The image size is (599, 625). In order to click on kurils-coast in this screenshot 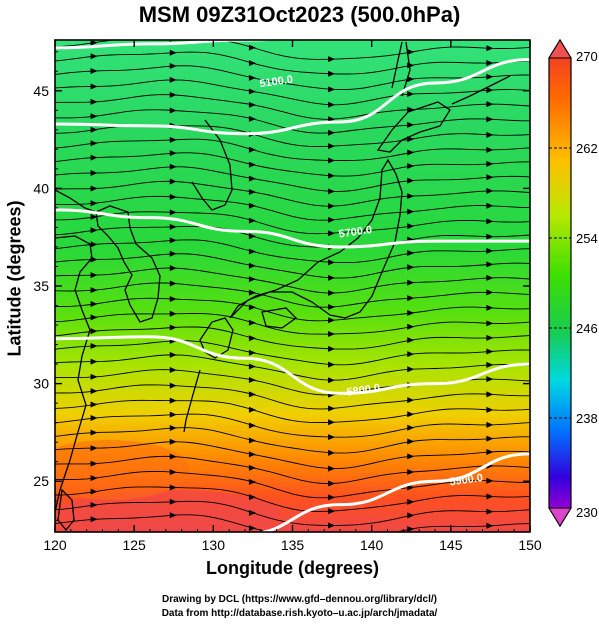, I will do `click(481, 90)`.